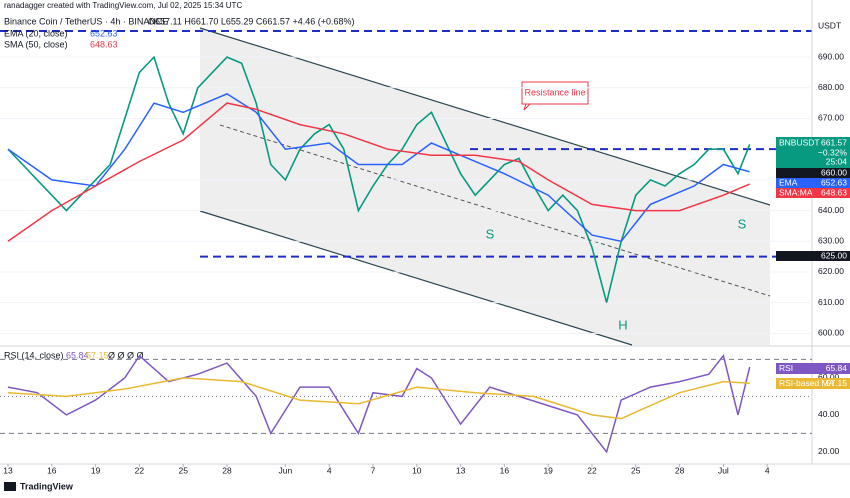 Image resolution: width=850 pixels, height=498 pixels. I want to click on x-tick-label: Jul, so click(723, 470).